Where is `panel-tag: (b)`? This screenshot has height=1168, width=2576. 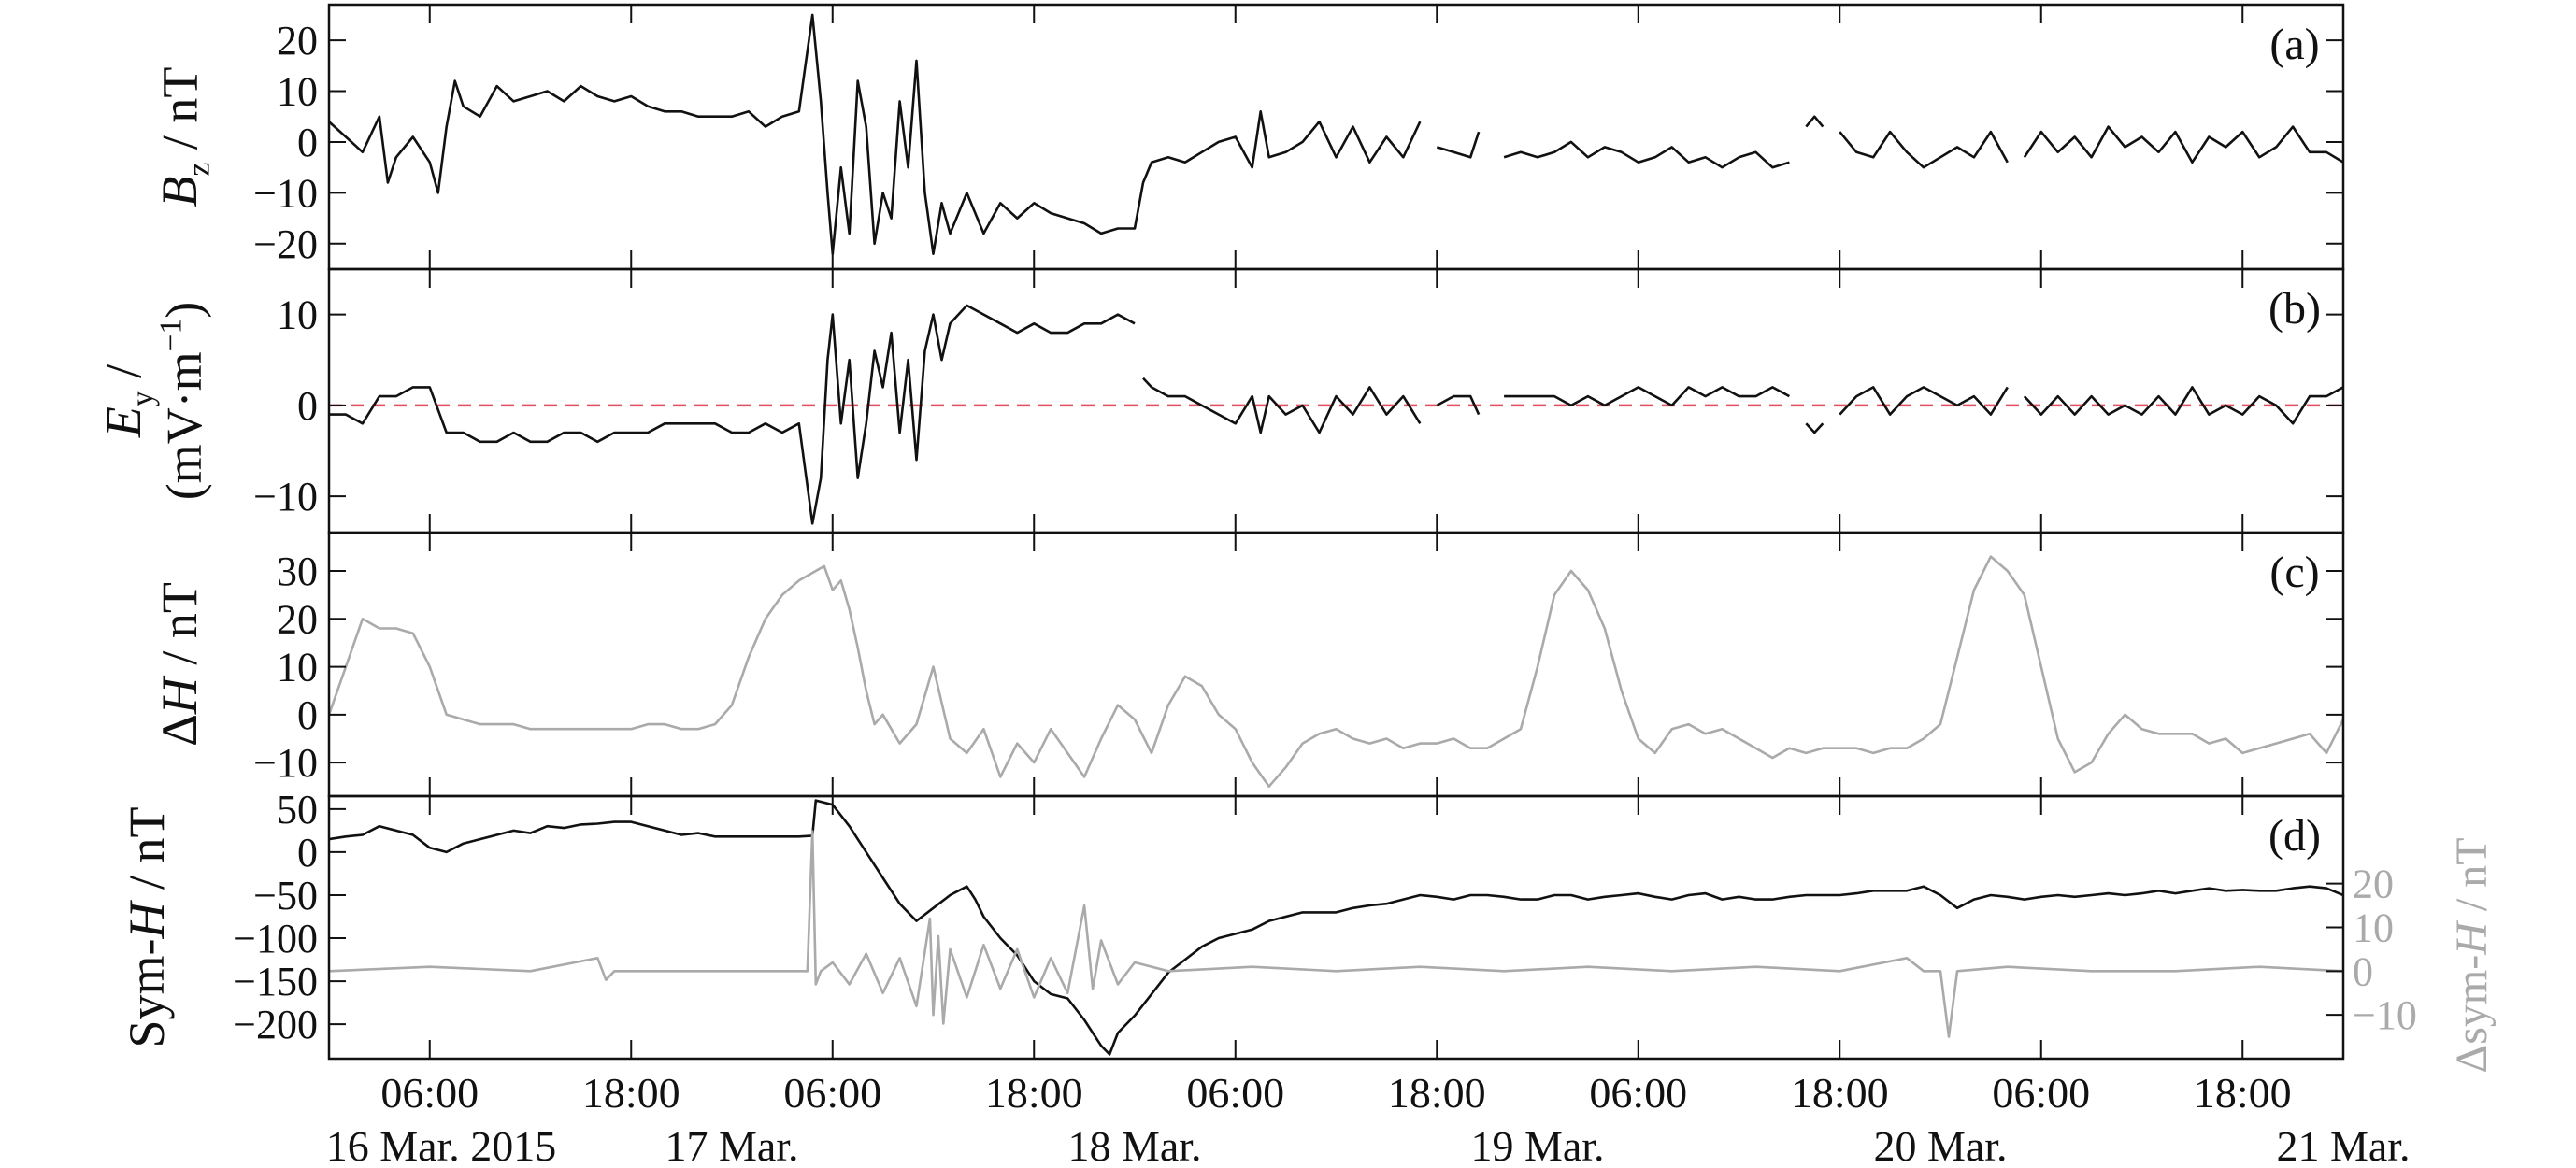
panel-tag: (b) is located at coordinates (2294, 309).